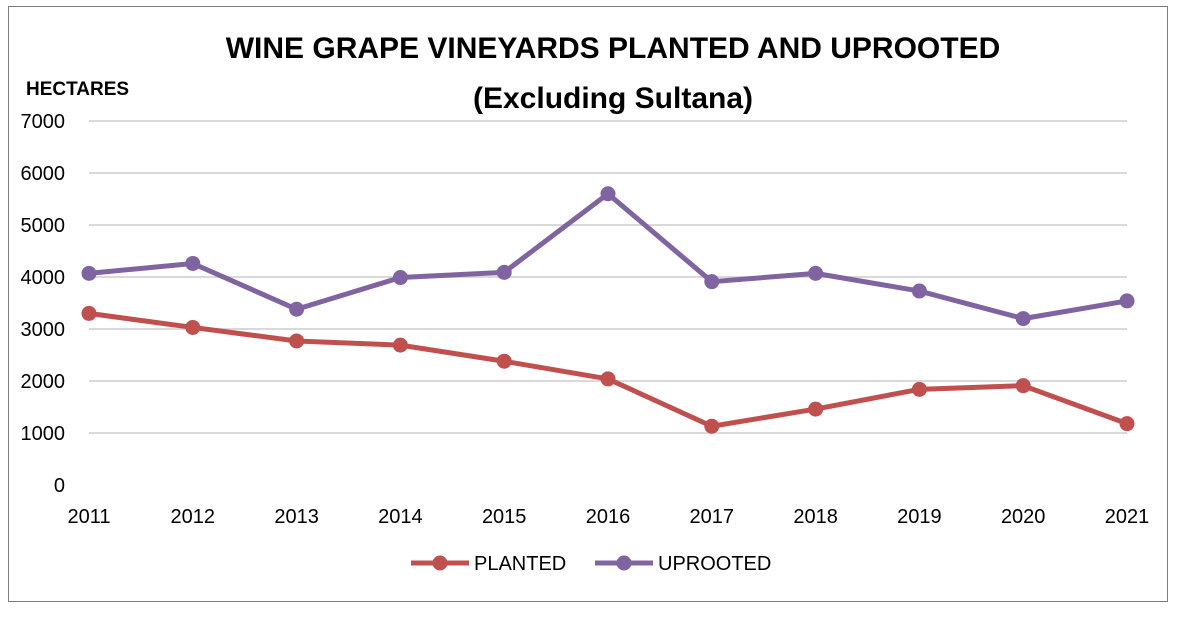 This screenshot has height=633, width=1178. I want to click on y-tick-label: 5000, so click(43, 226).